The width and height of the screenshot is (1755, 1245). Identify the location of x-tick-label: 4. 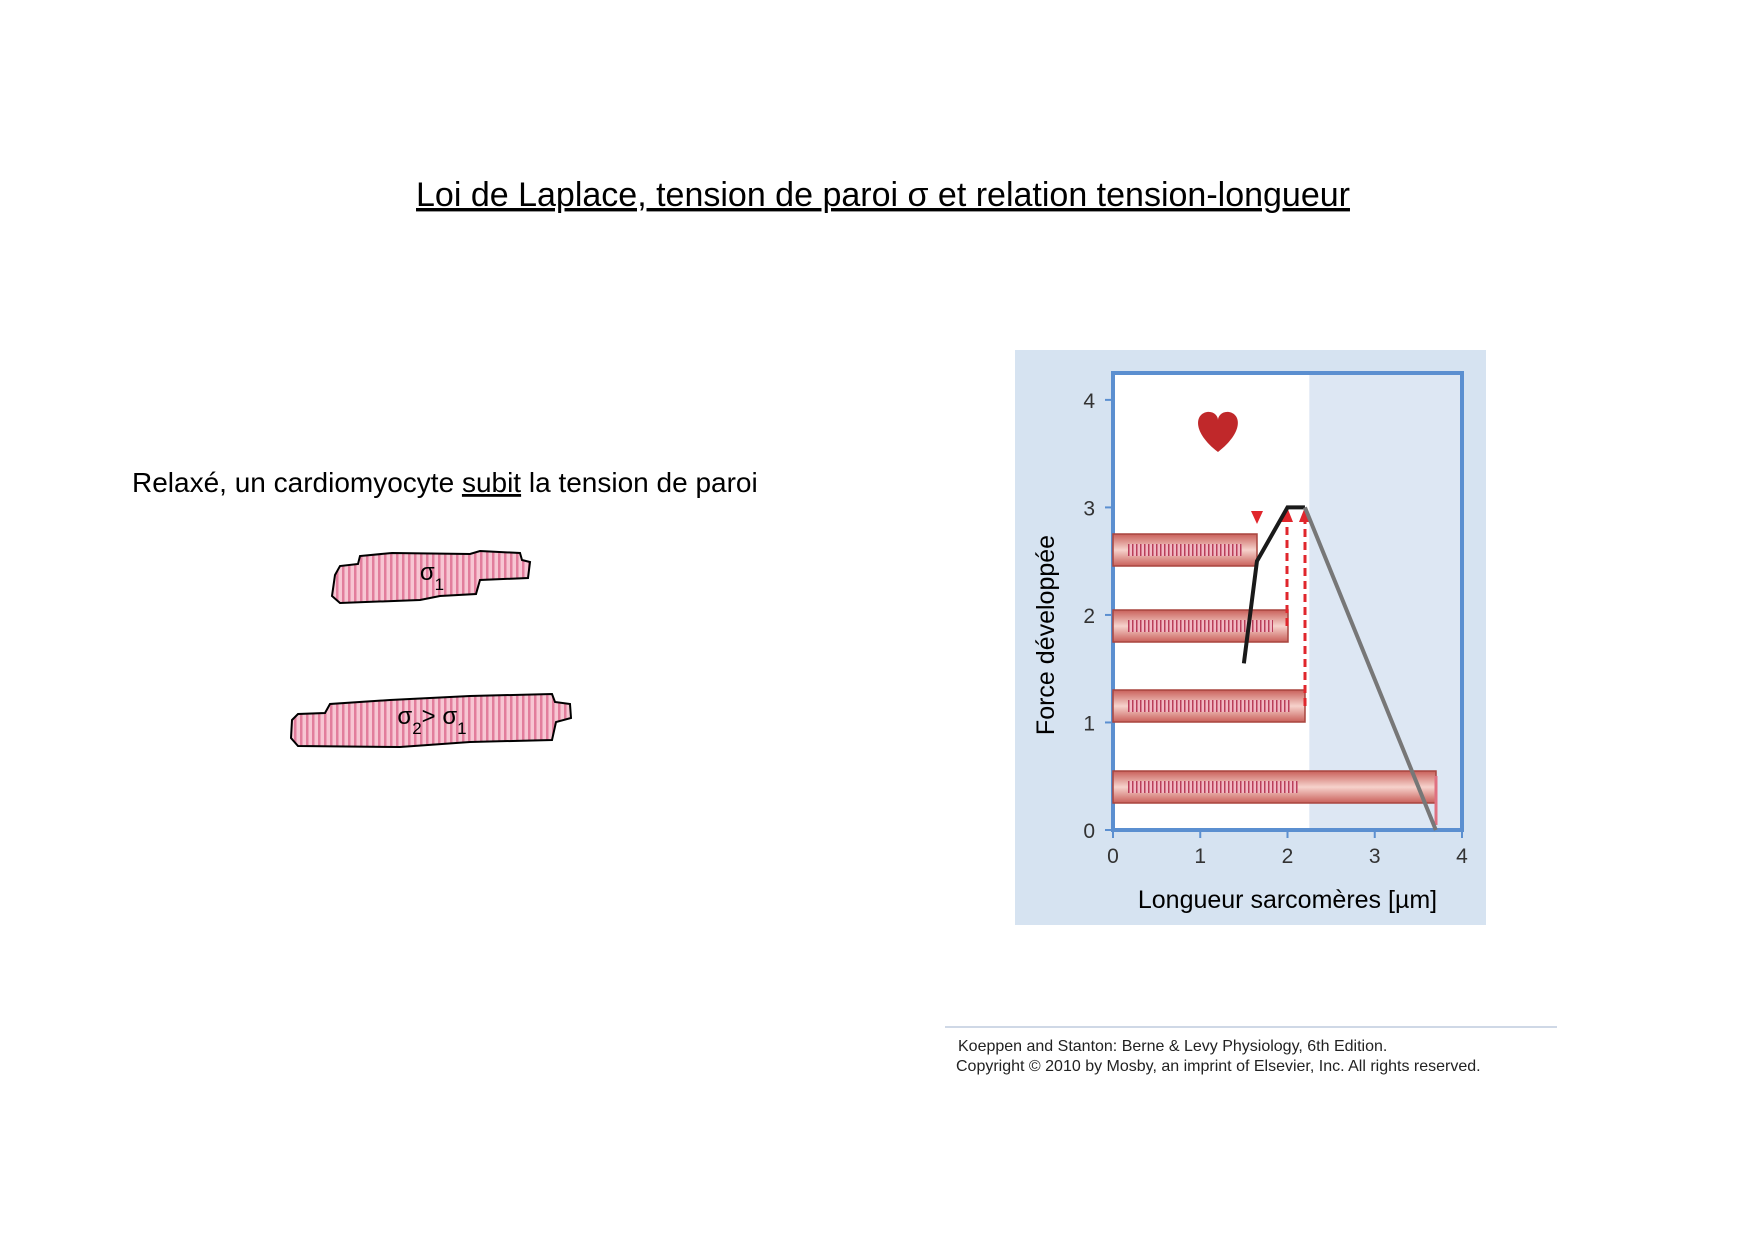
(1462, 856).